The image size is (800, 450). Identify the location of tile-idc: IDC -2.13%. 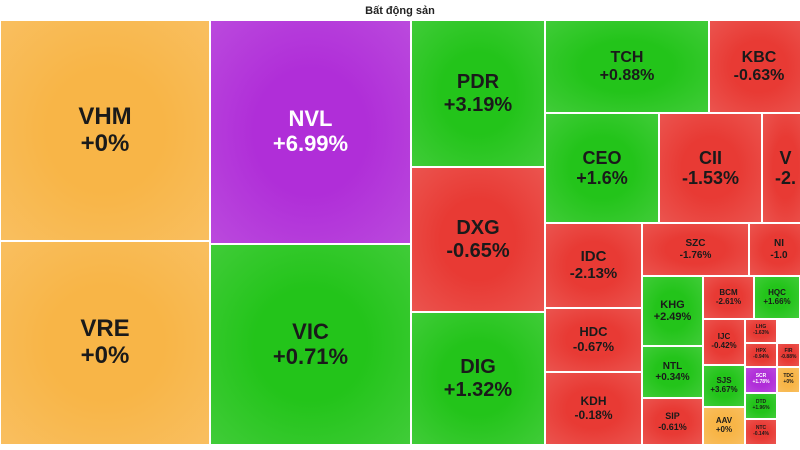
(593, 265).